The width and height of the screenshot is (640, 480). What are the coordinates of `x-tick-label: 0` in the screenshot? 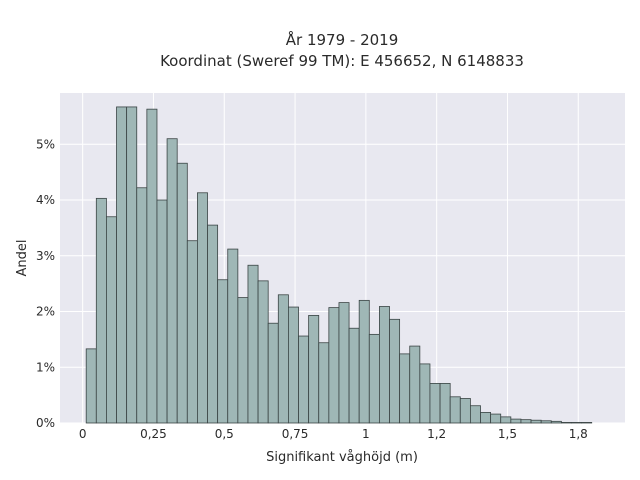 It's located at (83, 434).